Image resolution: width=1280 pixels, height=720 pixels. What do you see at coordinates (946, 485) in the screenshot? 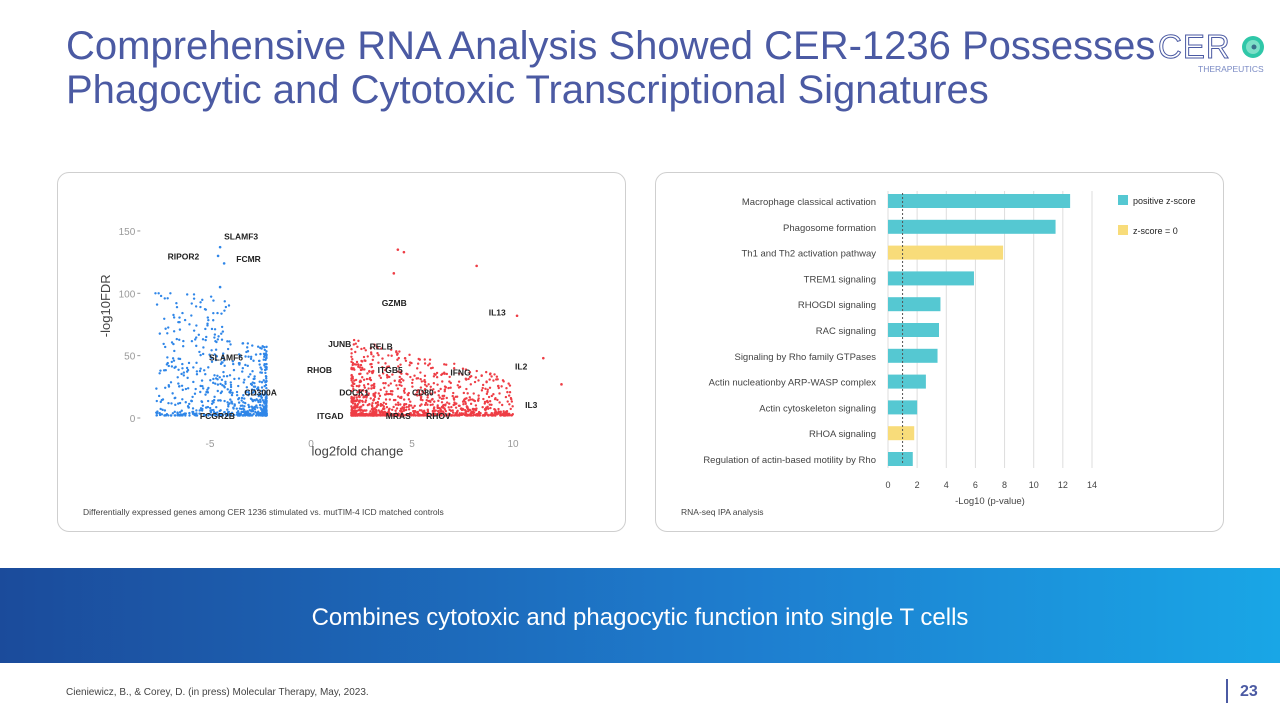
I see `x-tick-label: 4` at bounding box center [946, 485].